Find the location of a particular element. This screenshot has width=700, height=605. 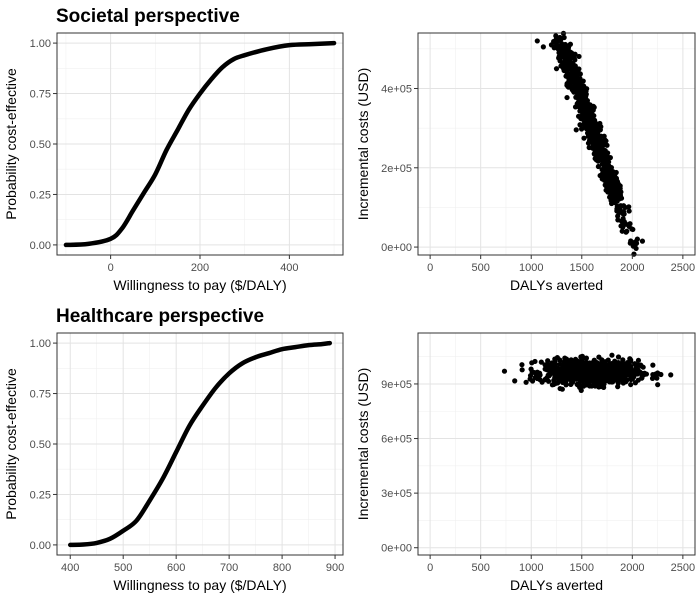

x-tick-label: 0 is located at coordinates (430, 268).